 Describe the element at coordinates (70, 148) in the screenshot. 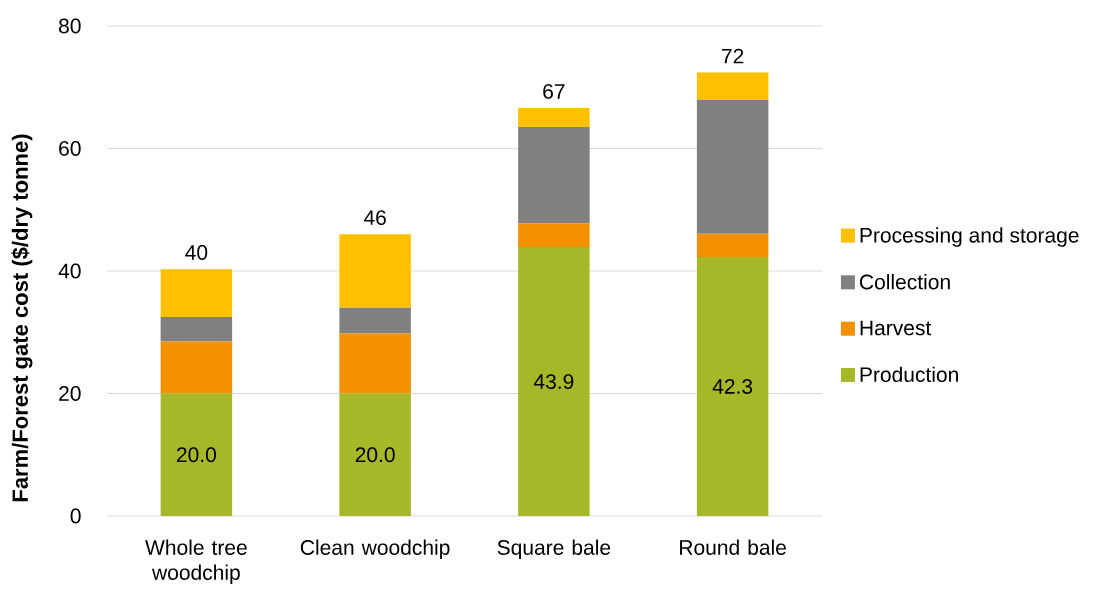

I see `y-tick-label: 60` at that location.